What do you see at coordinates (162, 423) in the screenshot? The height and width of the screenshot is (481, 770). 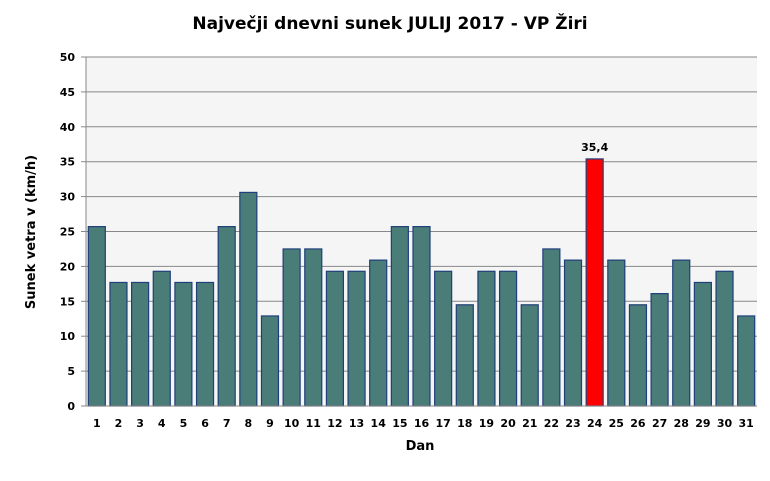 I see `x-tick-label: 4` at bounding box center [162, 423].